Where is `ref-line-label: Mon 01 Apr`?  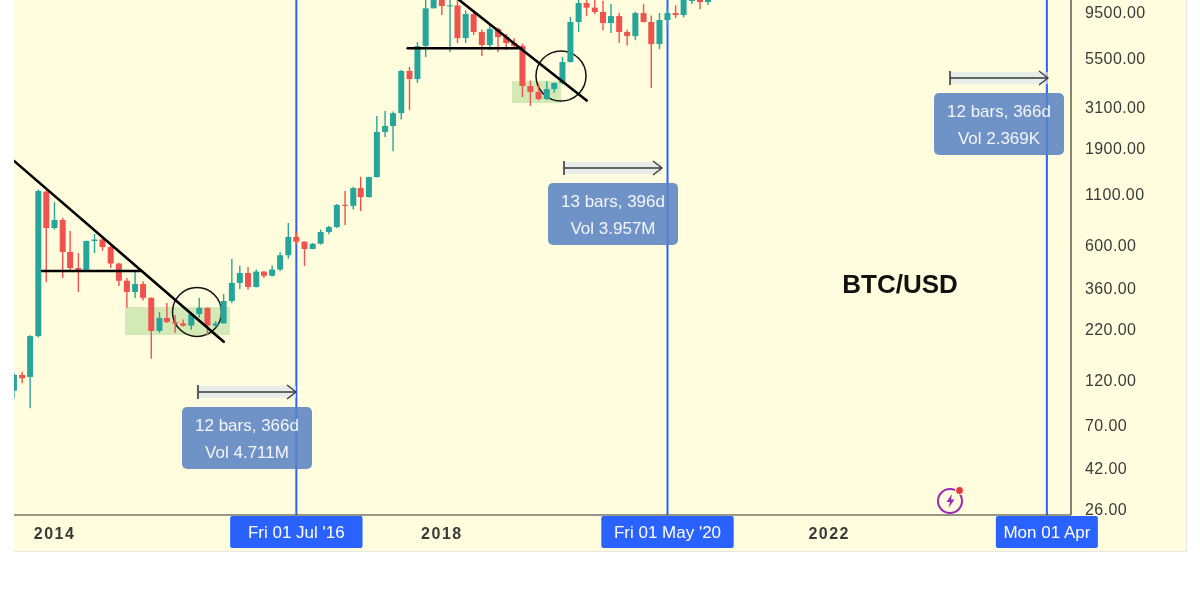
ref-line-label: Mon 01 Apr is located at coordinates (1047, 532).